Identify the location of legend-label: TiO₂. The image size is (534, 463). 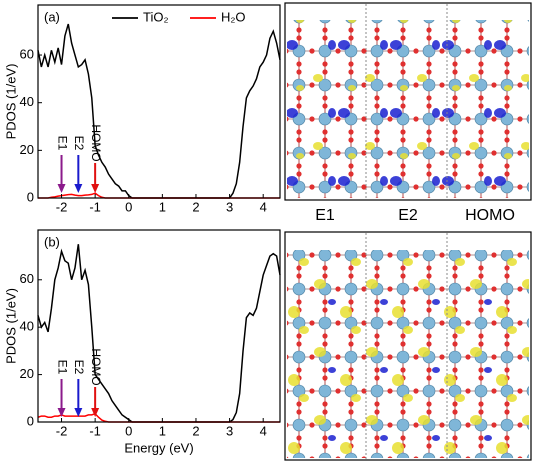
(156, 16).